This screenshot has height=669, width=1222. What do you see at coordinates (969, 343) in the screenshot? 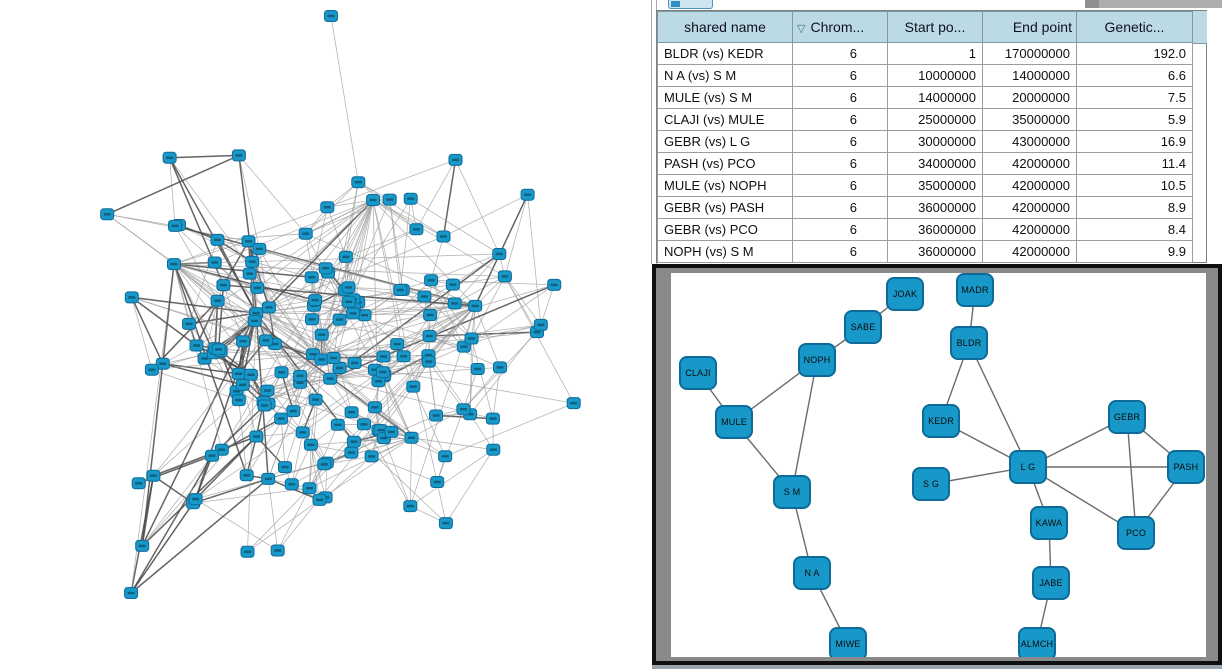
I see `node-bldr: BLDR` at bounding box center [969, 343].